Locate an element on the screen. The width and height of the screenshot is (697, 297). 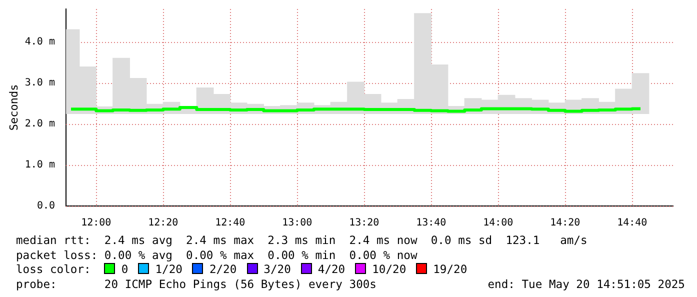
y-tick-label: 1.0 m is located at coordinates (39, 165).